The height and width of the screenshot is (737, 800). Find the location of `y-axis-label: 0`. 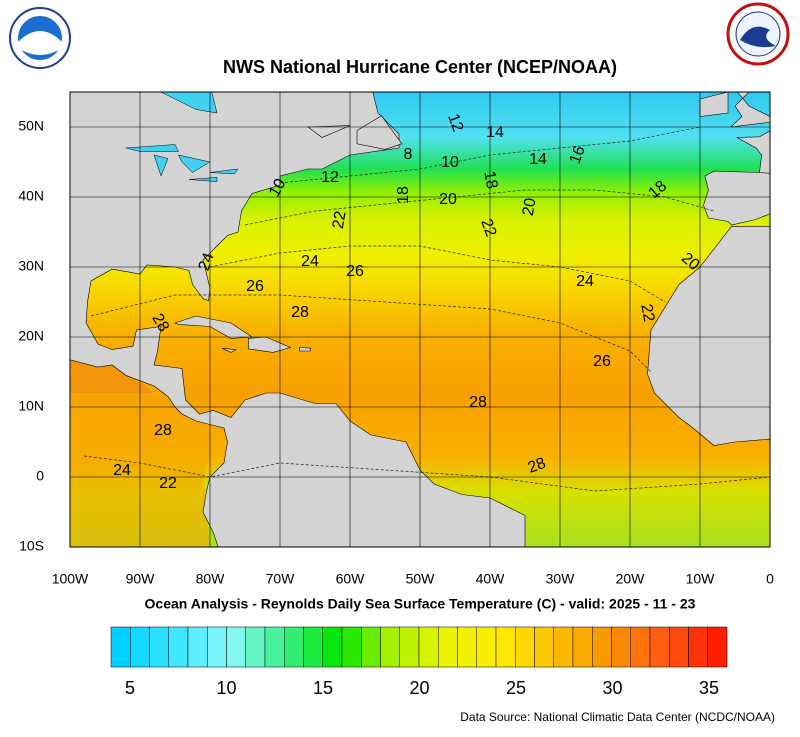

y-axis-label: 0 is located at coordinates (40, 476).